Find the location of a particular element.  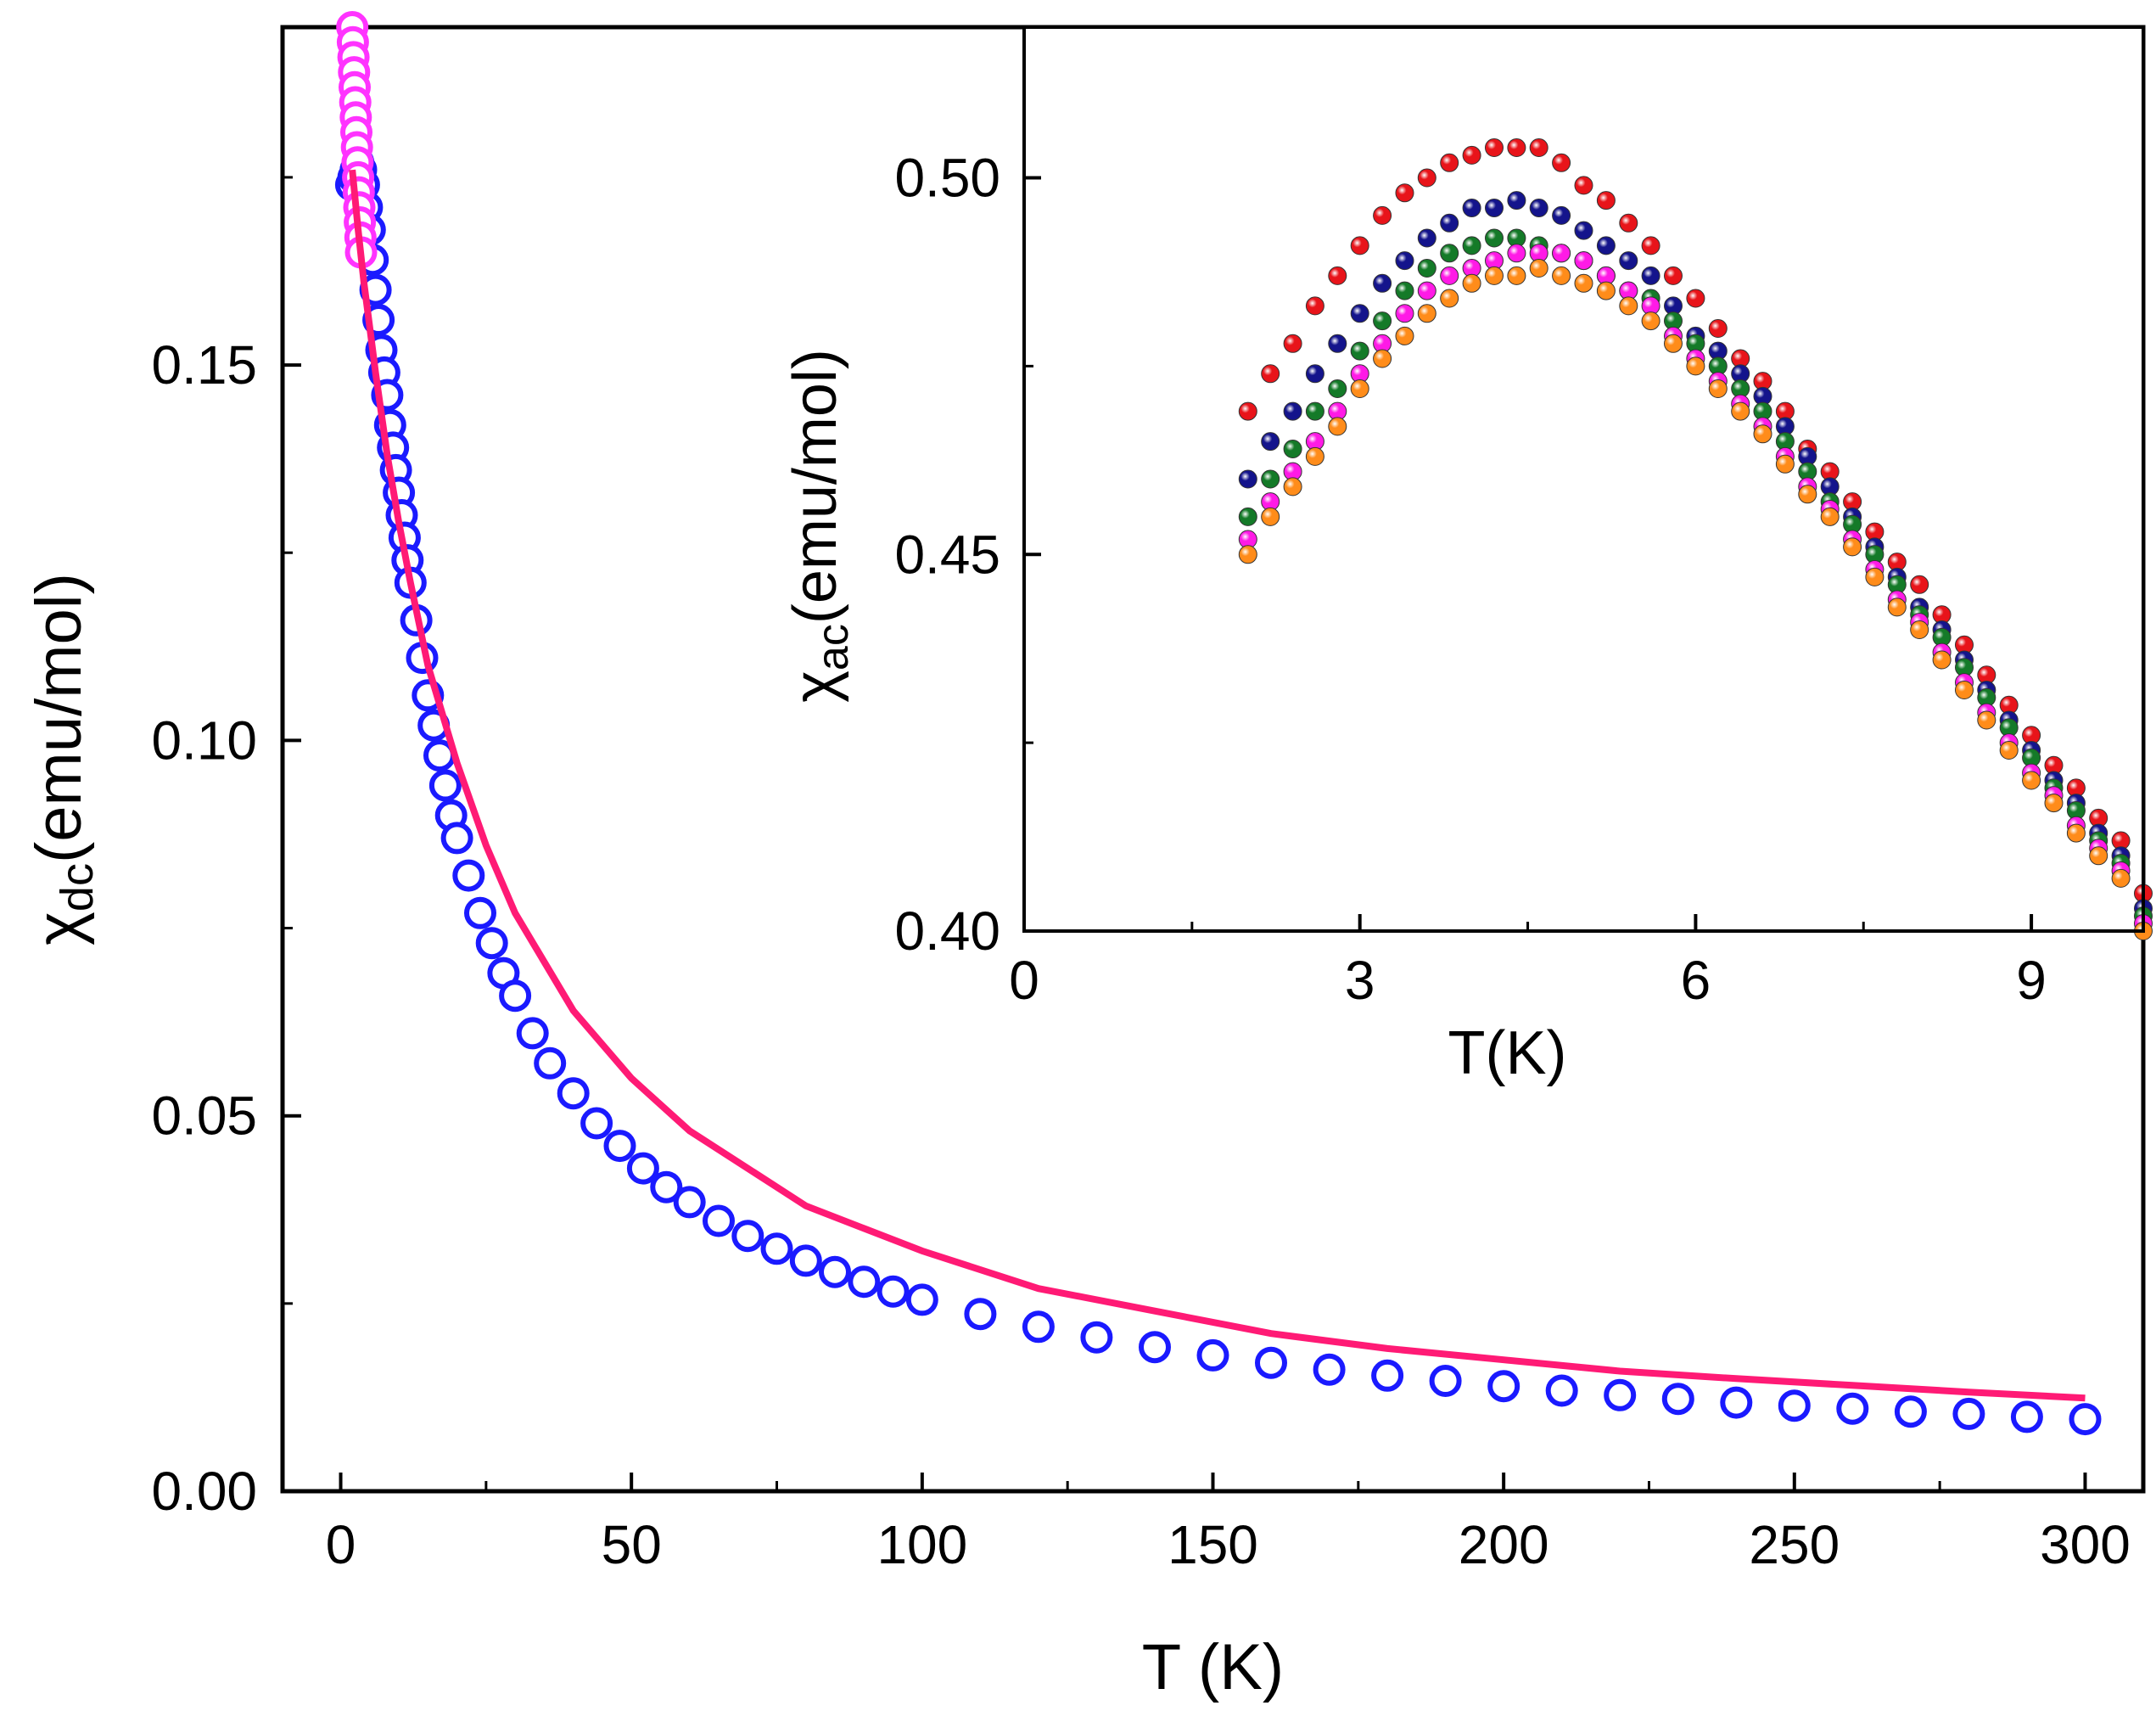

inset-y-axis-unit: (emu/mol) is located at coordinates (815, 486).